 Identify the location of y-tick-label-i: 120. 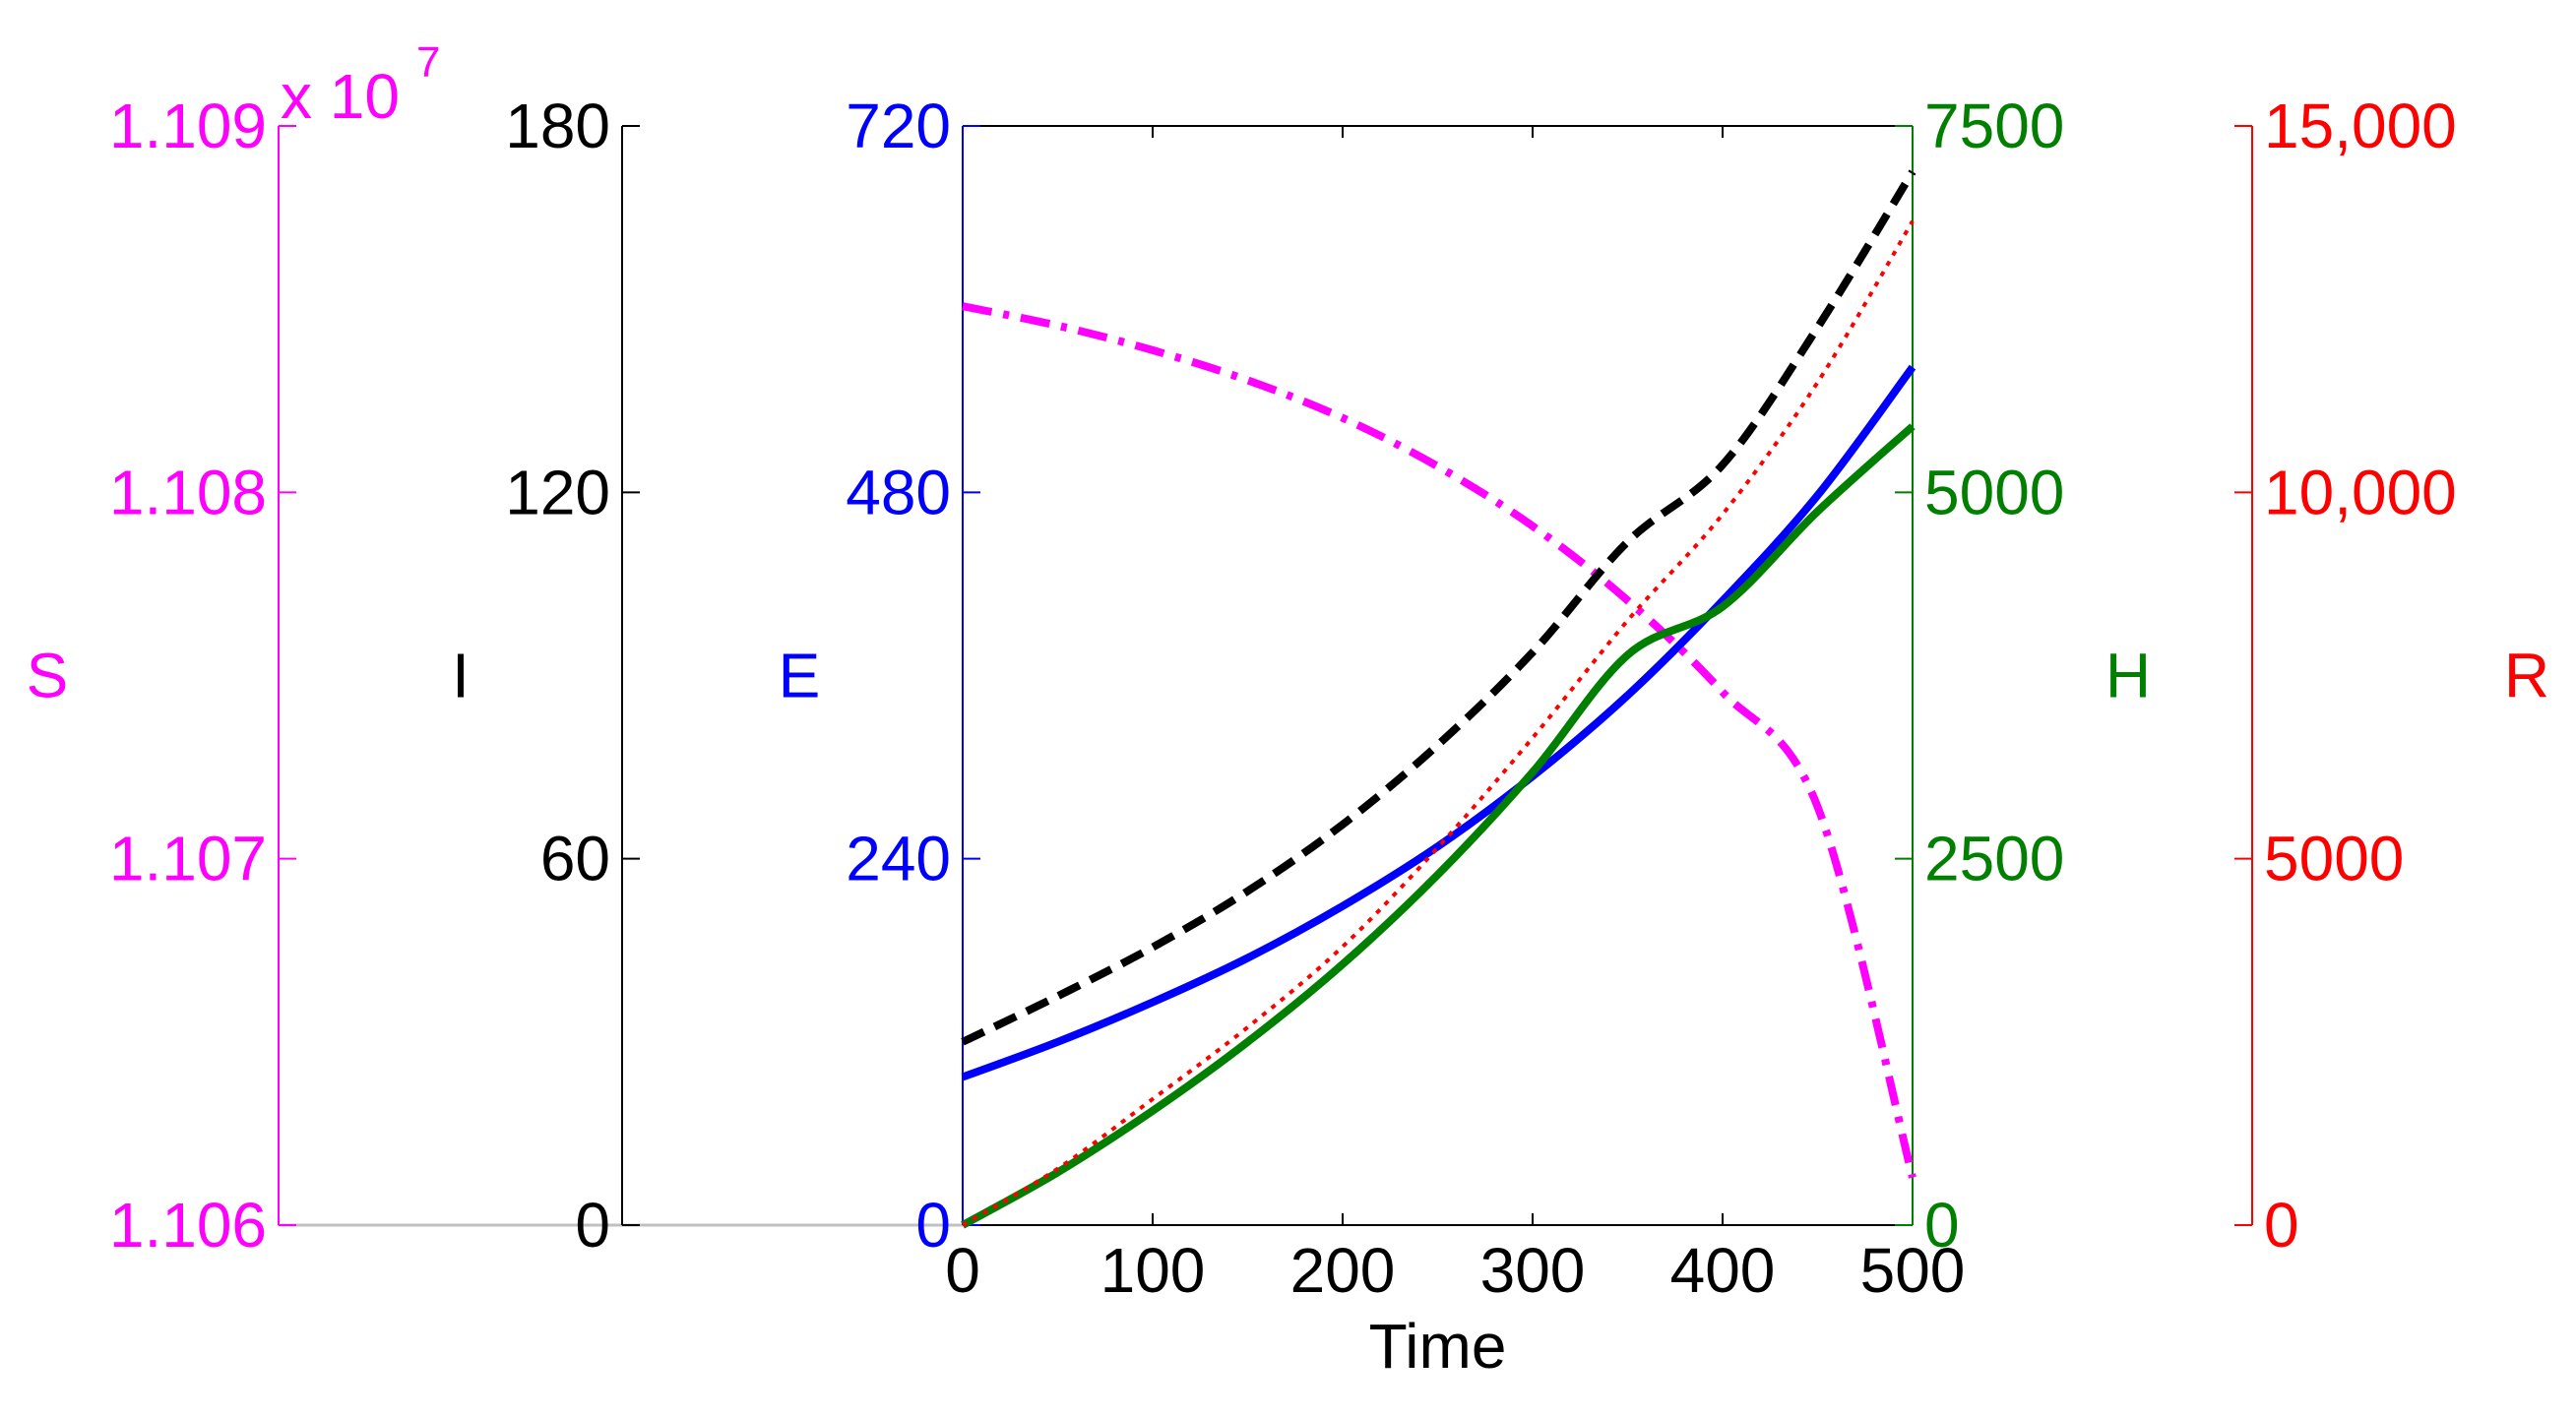
(558, 492).